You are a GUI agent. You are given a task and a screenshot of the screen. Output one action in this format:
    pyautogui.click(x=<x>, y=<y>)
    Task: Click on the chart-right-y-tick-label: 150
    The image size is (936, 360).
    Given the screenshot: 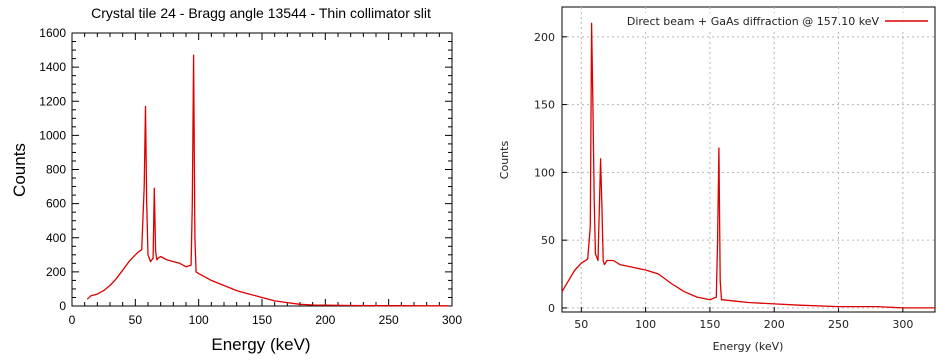 What is the action you would take?
    pyautogui.click(x=544, y=105)
    